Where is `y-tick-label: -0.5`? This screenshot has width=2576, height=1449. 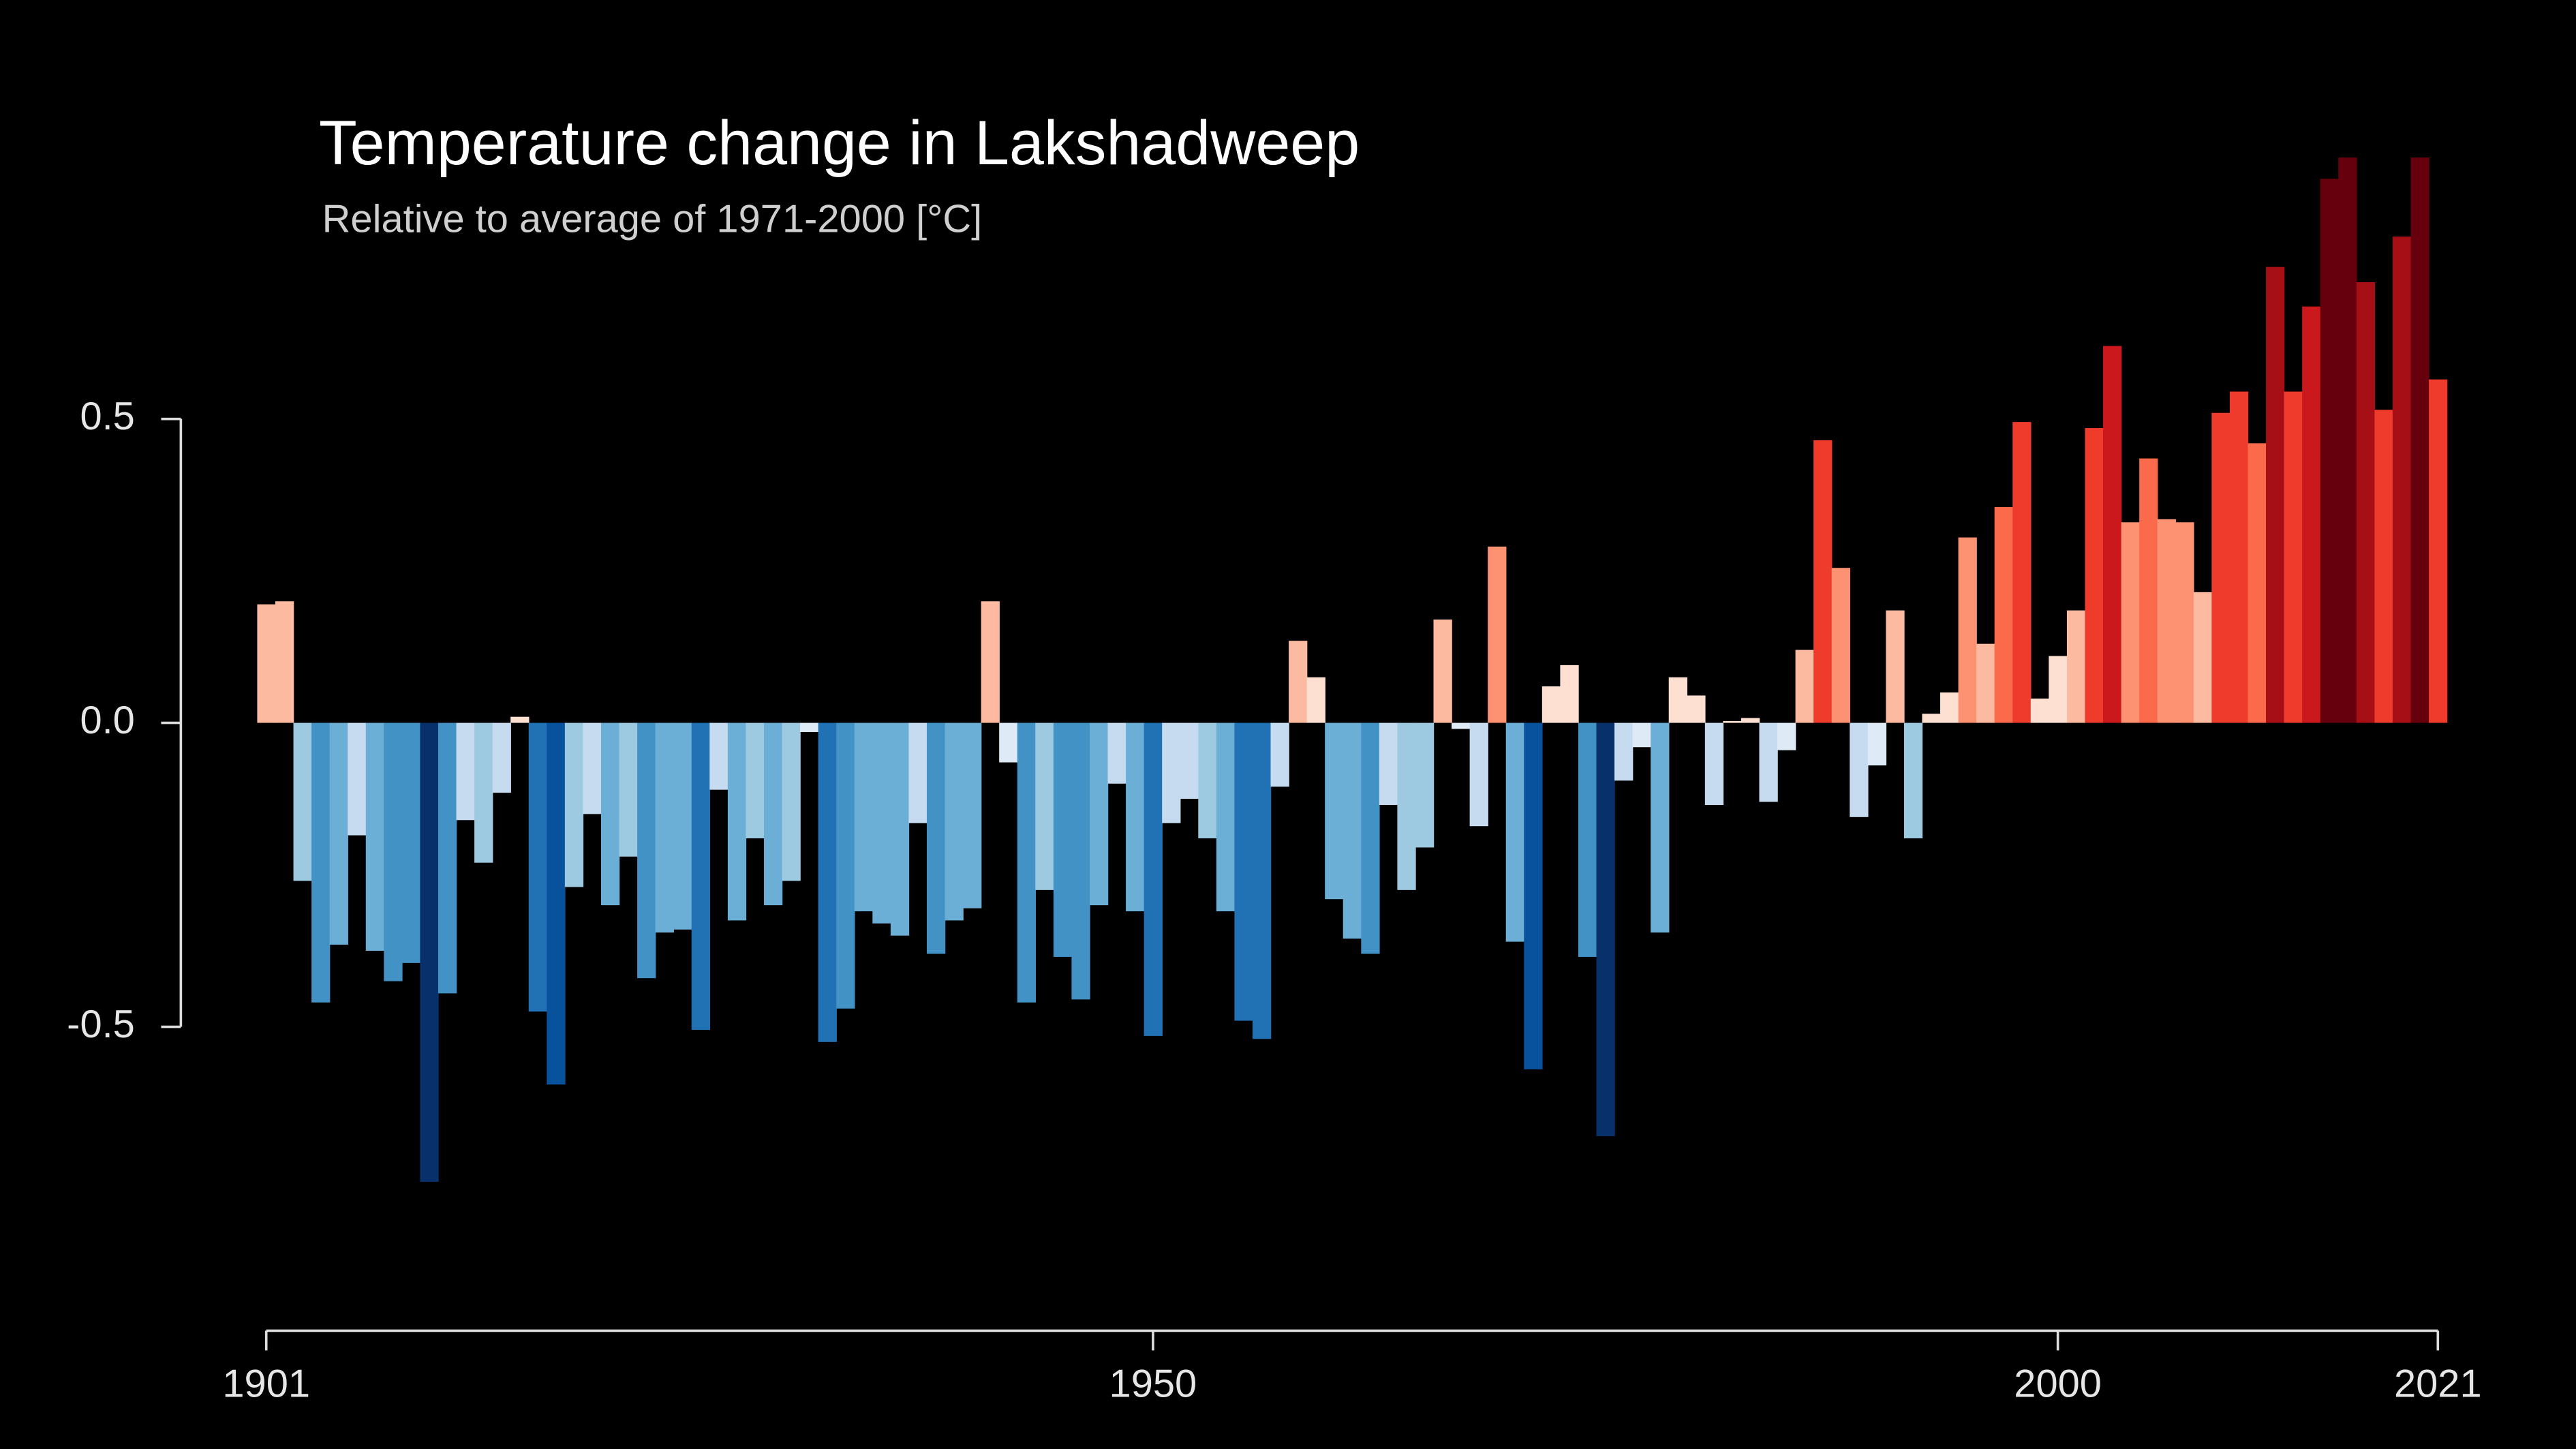
y-tick-label: -0.5 is located at coordinates (101, 1024).